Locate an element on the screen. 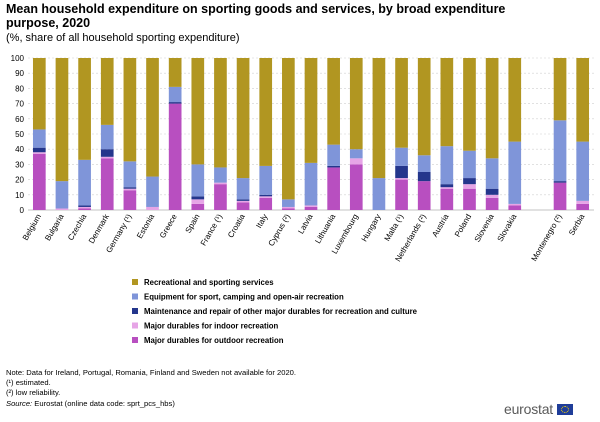  x-tick-label: Italy is located at coordinates (261, 221).